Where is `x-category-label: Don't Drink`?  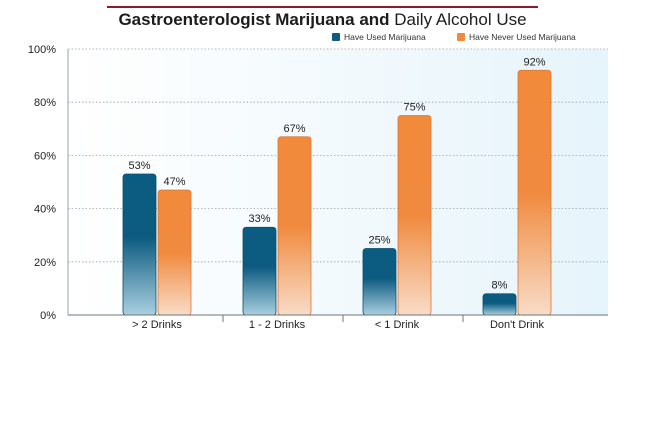
x-category-label: Don't Drink is located at coordinates (517, 325).